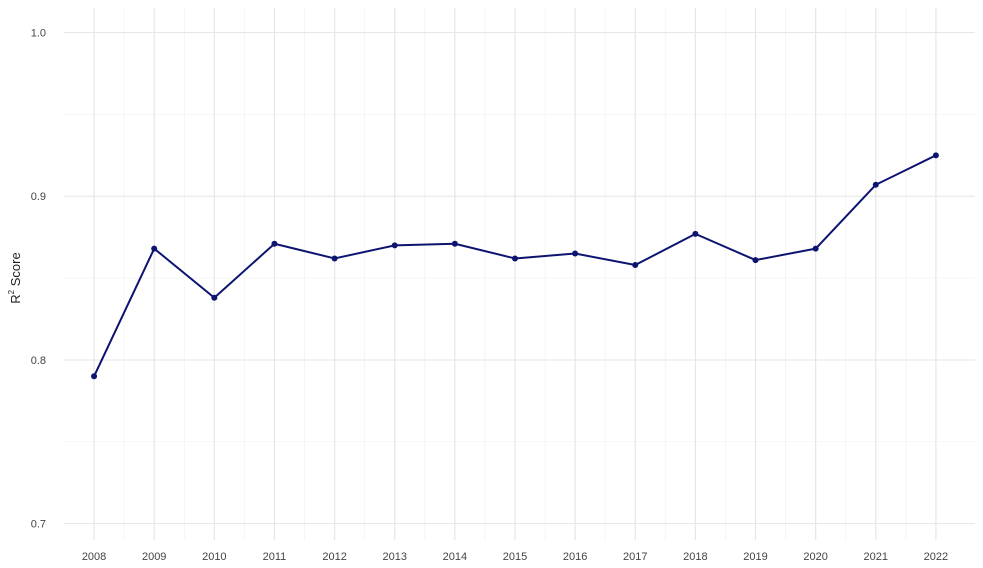 This screenshot has width=983, height=568. I want to click on x-tick-label: 2013, so click(394, 557).